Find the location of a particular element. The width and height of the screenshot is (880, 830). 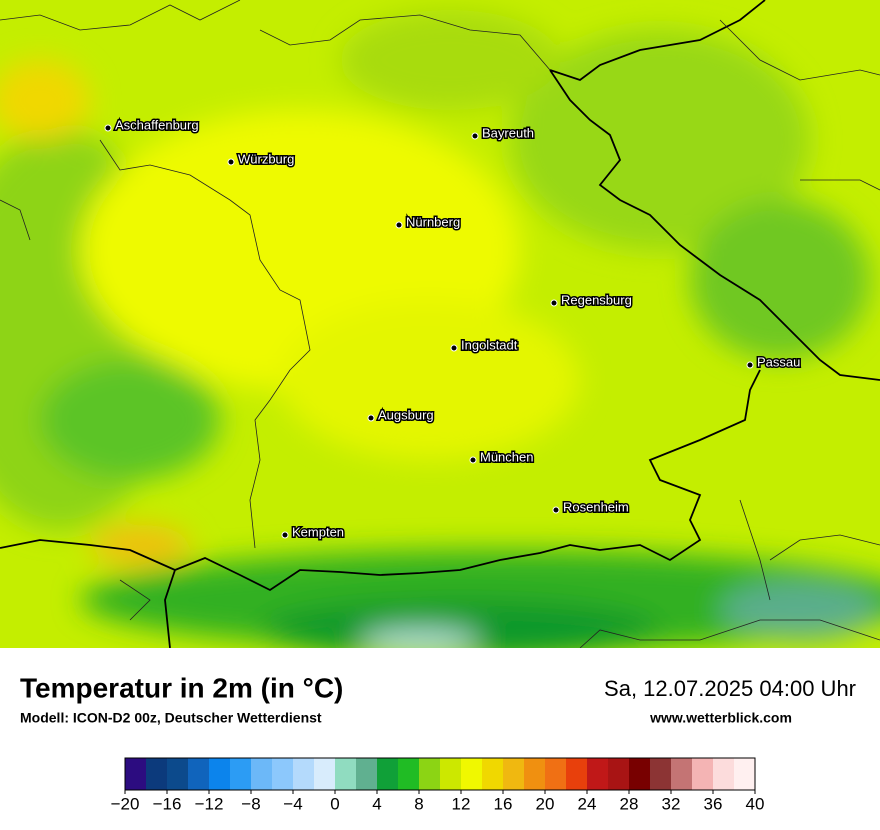

colorbar-tick-label: 32 is located at coordinates (671, 803).